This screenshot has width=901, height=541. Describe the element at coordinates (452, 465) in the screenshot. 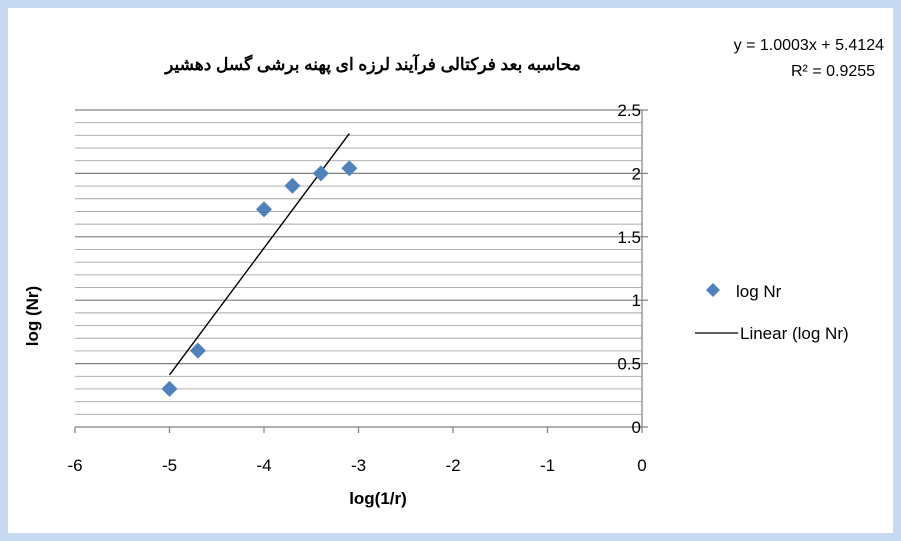

I see `x-tick-label: -2` at that location.